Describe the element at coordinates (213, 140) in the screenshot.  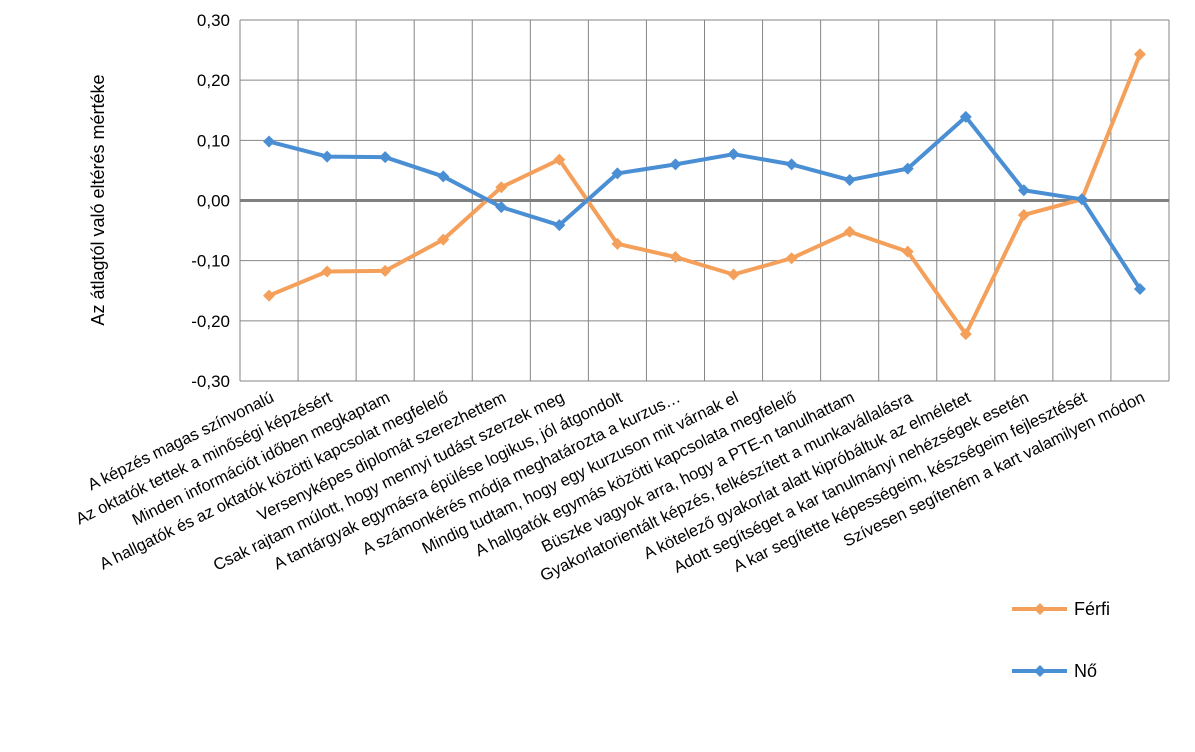
I see `y-tick-label: 0,10` at that location.